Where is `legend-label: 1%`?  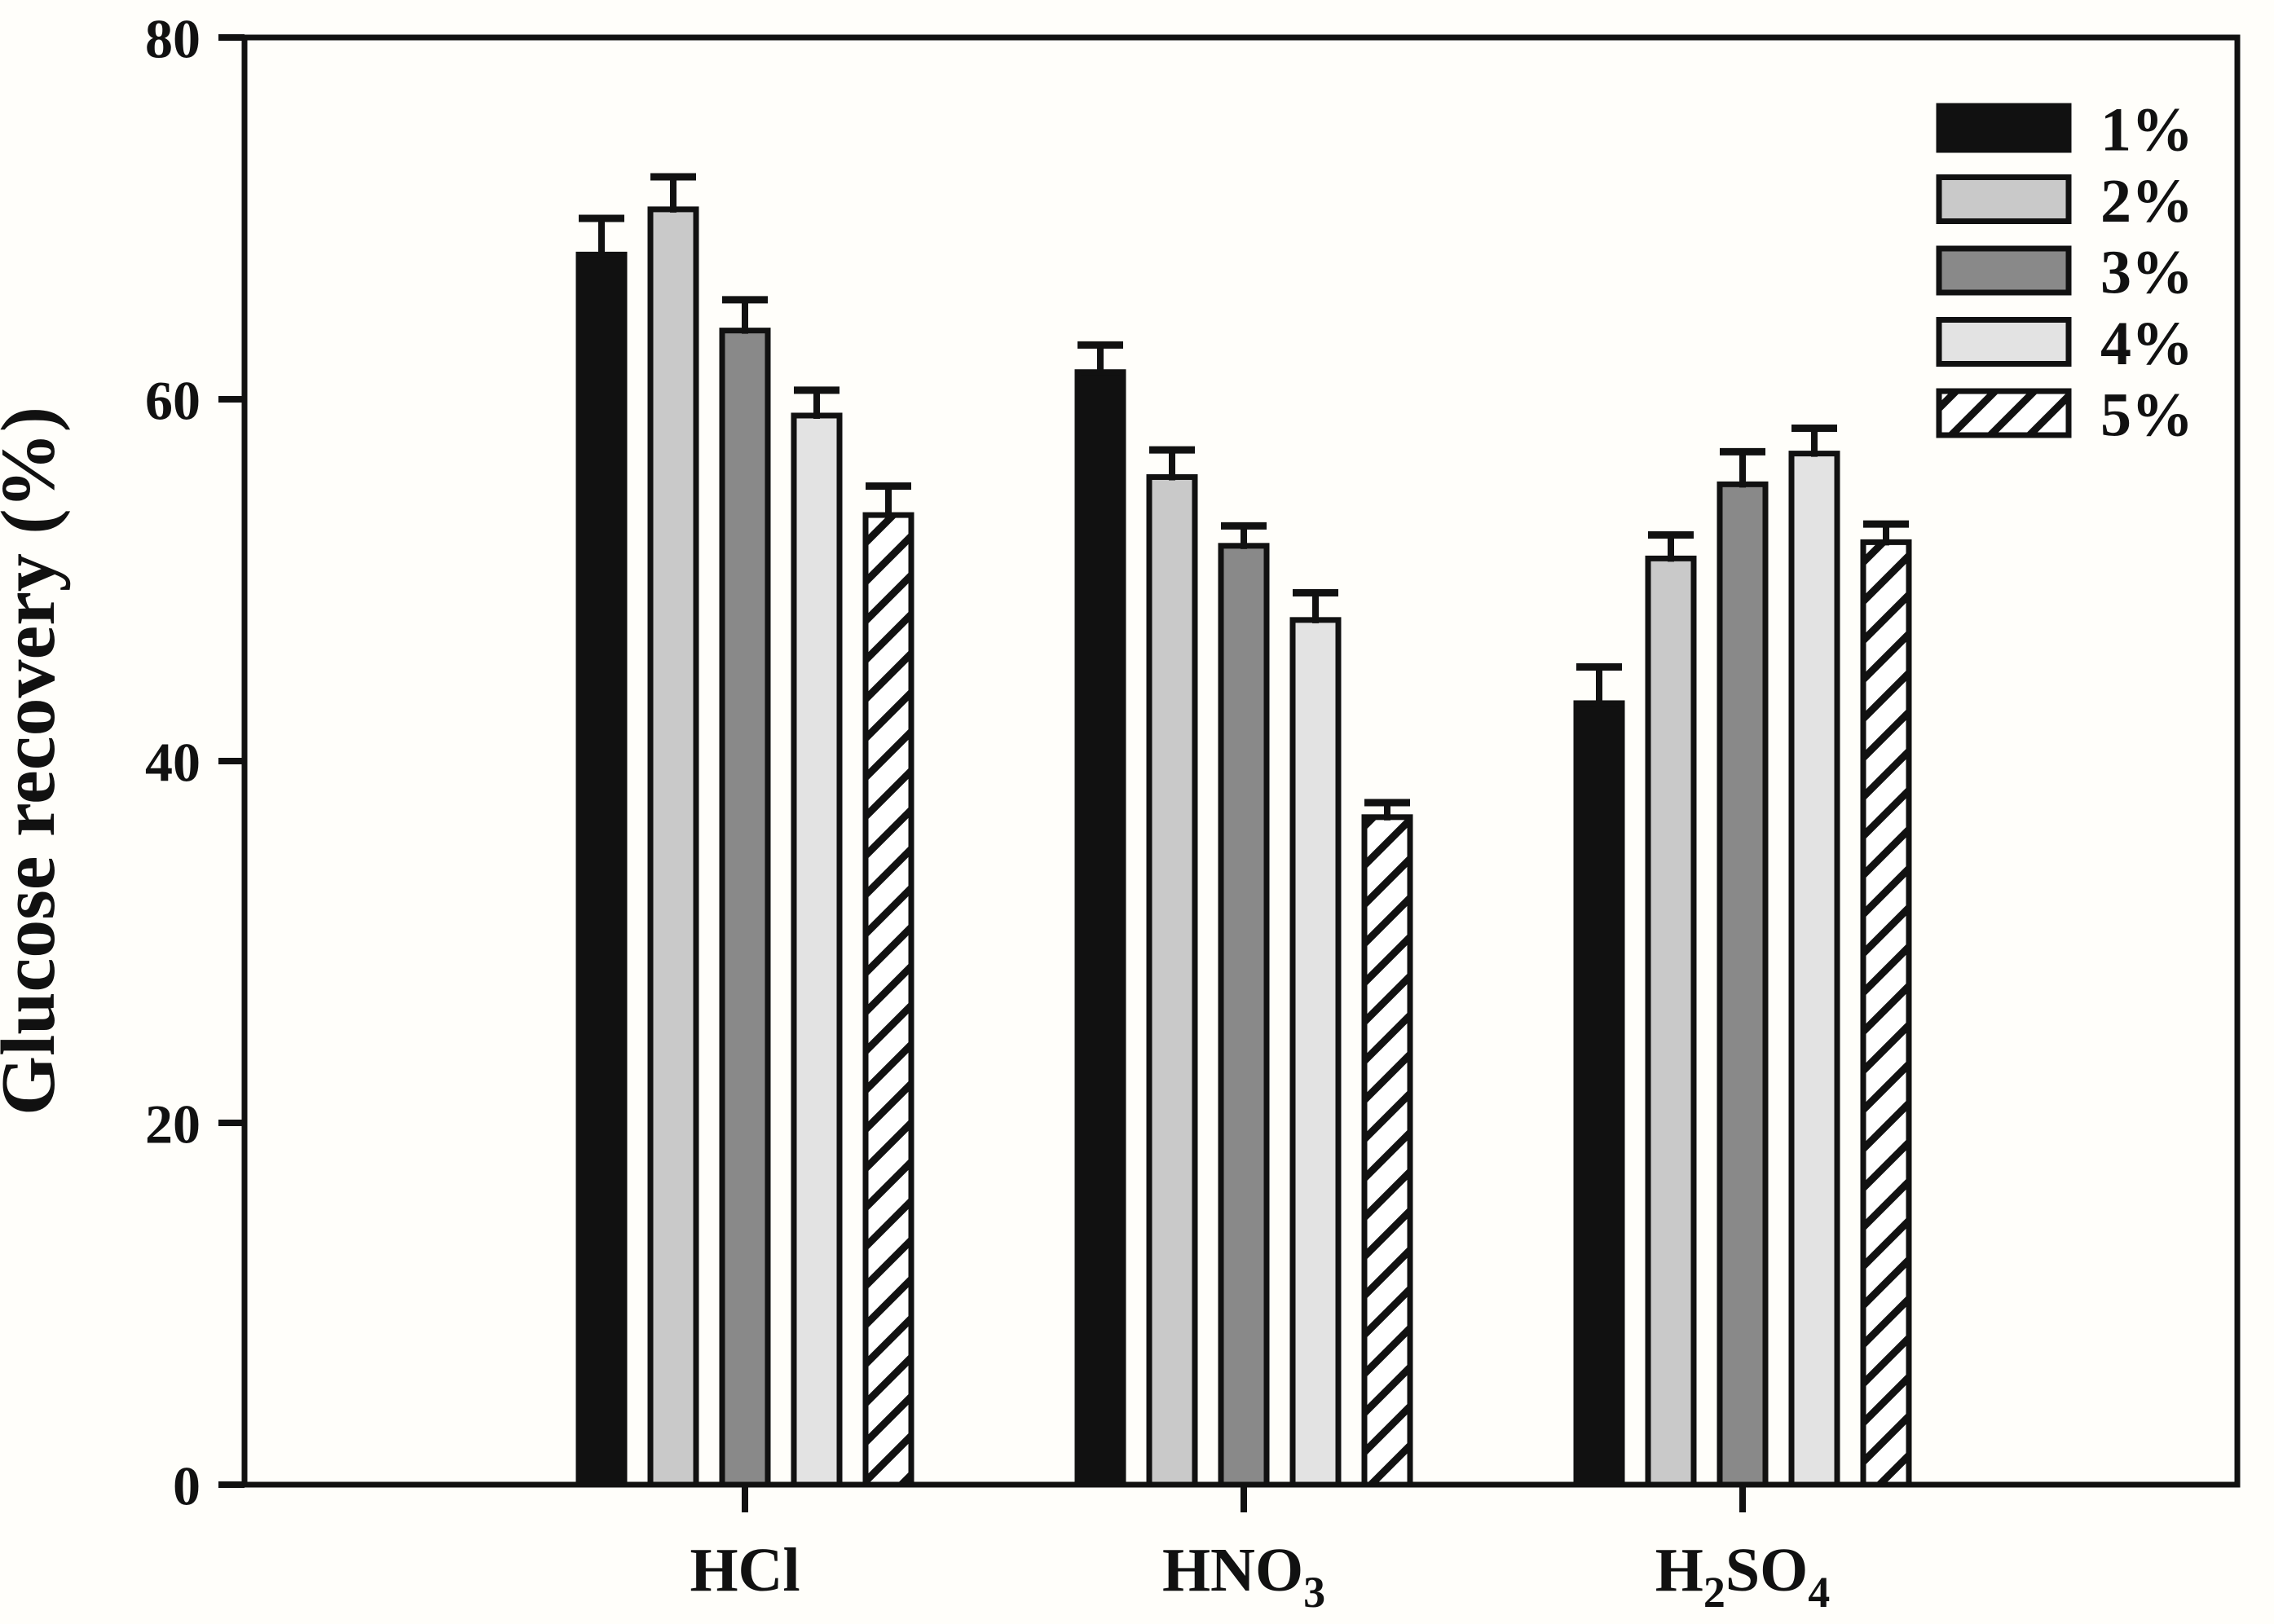
legend-label: 1% is located at coordinates (2147, 129).